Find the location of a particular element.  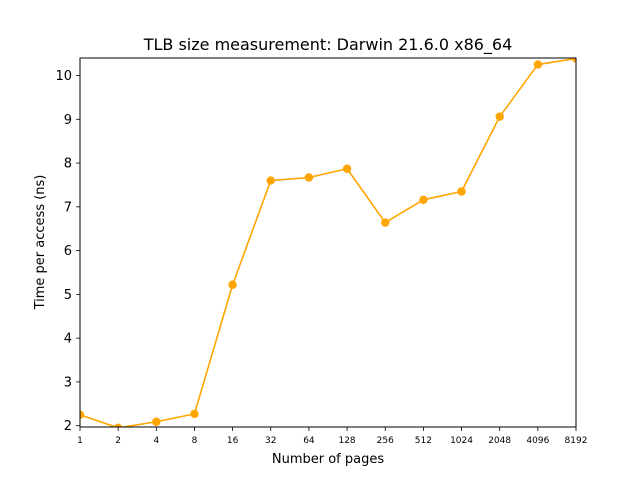

x-tick-label: 2048 is located at coordinates (499, 441).